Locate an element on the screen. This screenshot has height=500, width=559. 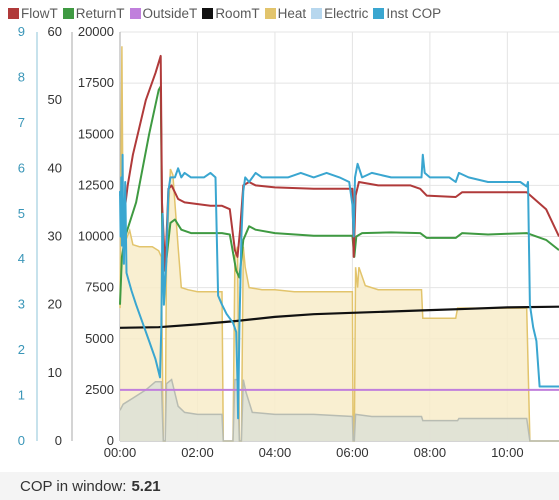
cop-tick-label: 5 is located at coordinates (21, 213).